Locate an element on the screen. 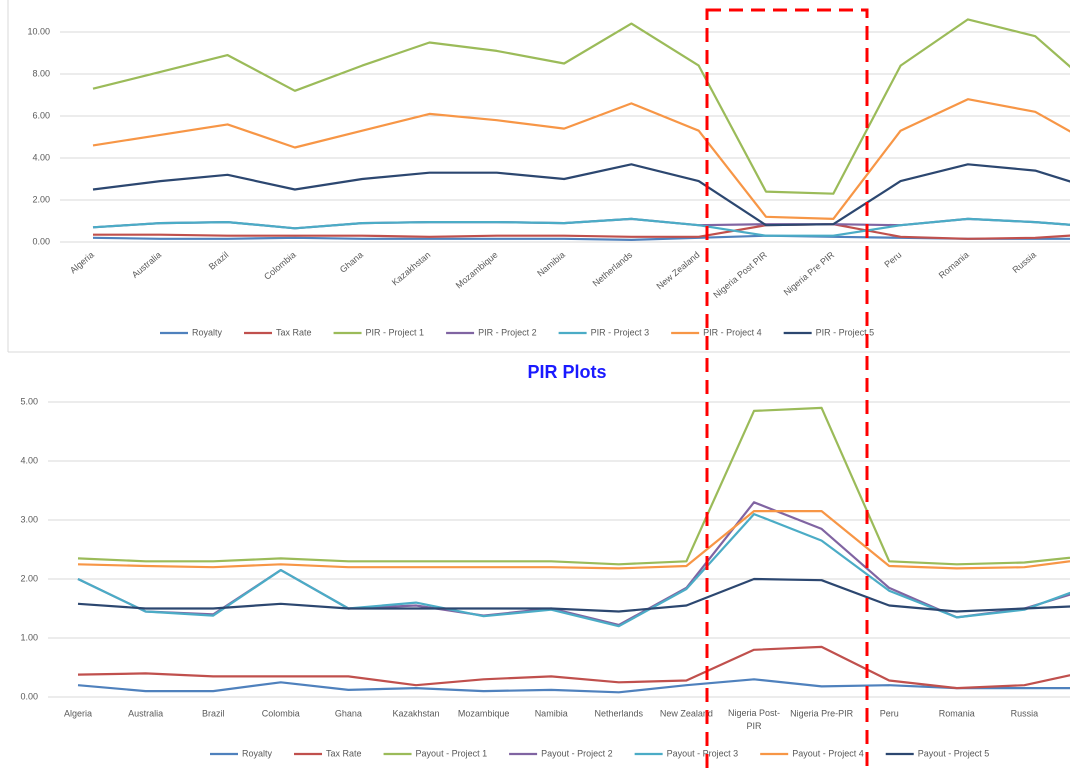  y-tick-label: 3.00 is located at coordinates (29, 519).